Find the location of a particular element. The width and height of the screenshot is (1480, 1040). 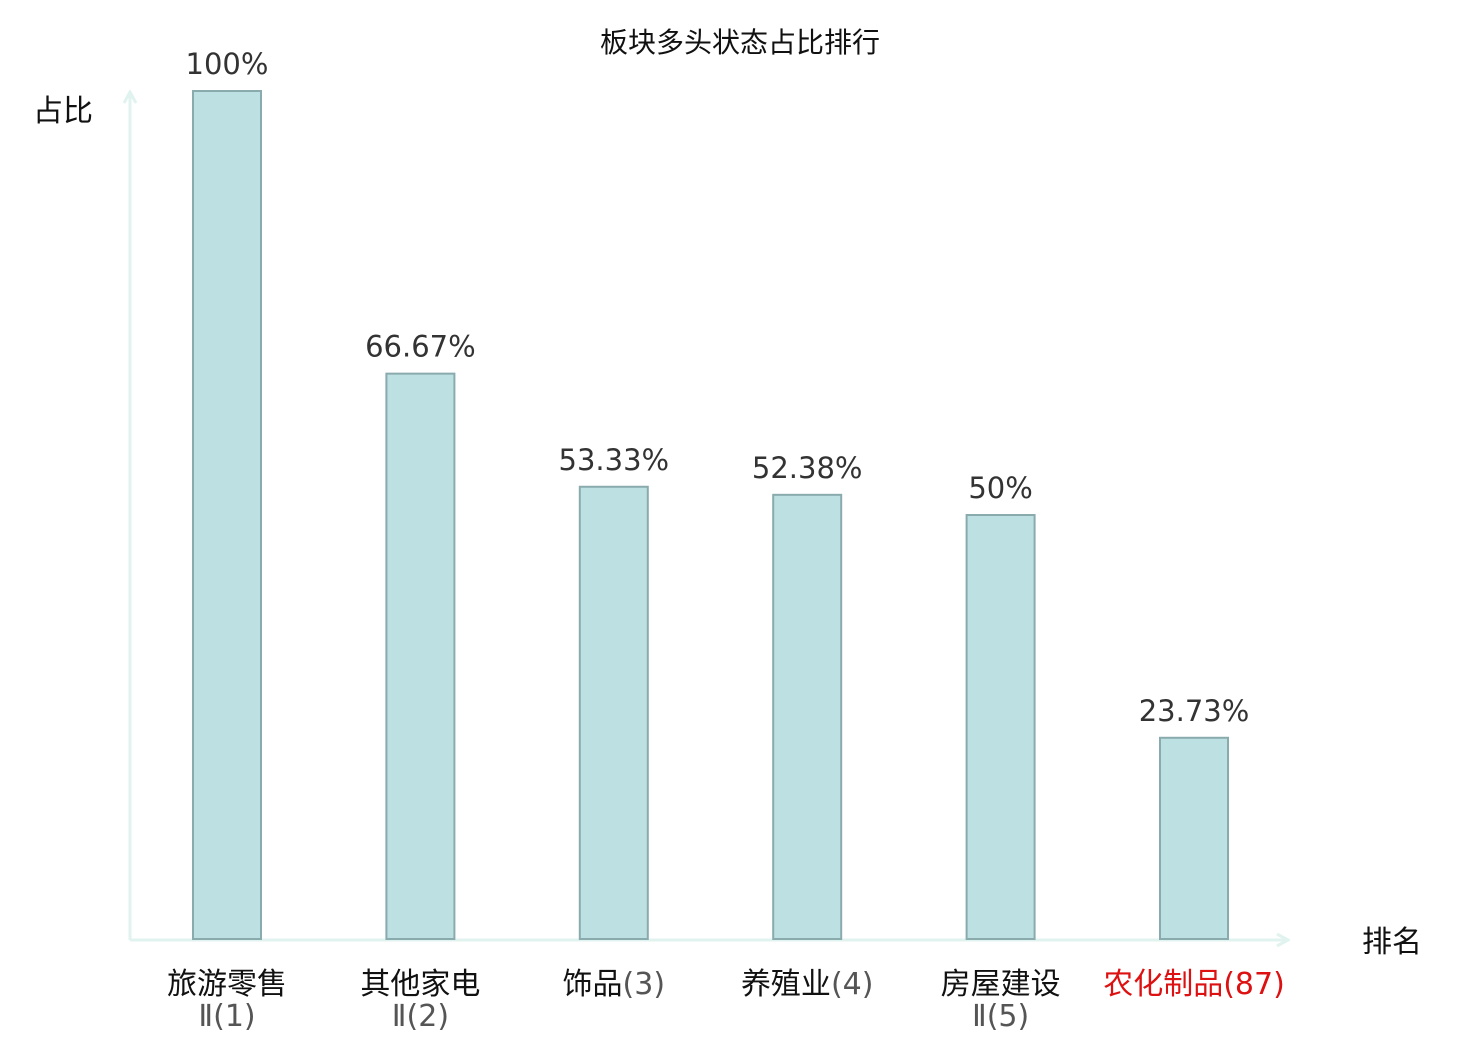

x-tick-label-4: 养殖业(4) is located at coordinates (807, 984).